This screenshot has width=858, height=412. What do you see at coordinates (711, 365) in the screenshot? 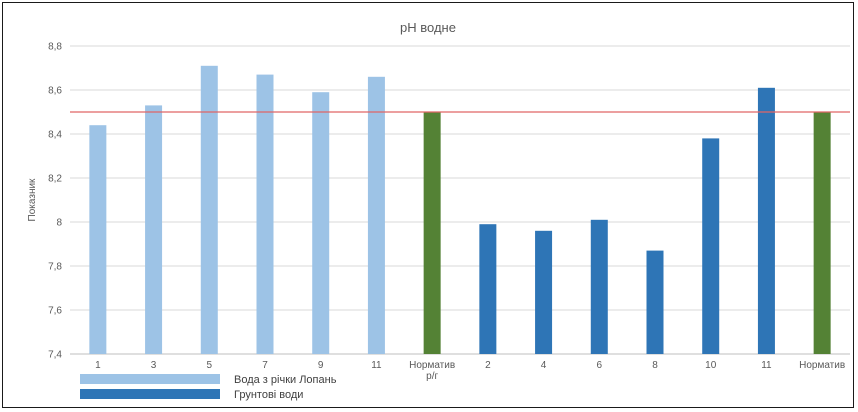
I see `x-tick-label: 10` at bounding box center [711, 365].